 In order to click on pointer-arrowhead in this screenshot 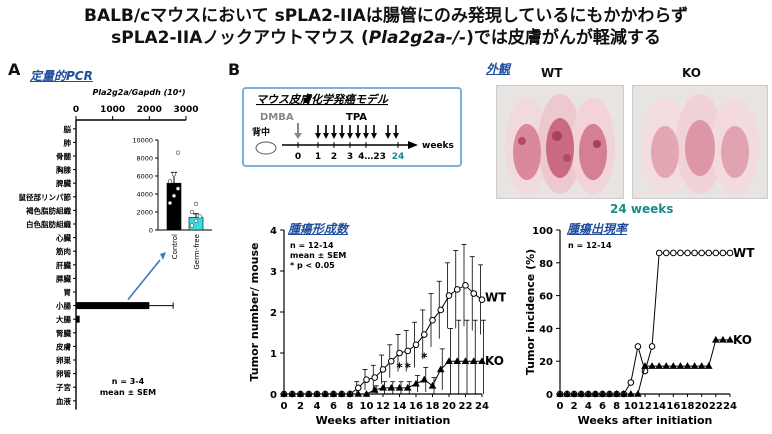, I will do `click(163, 256)`.